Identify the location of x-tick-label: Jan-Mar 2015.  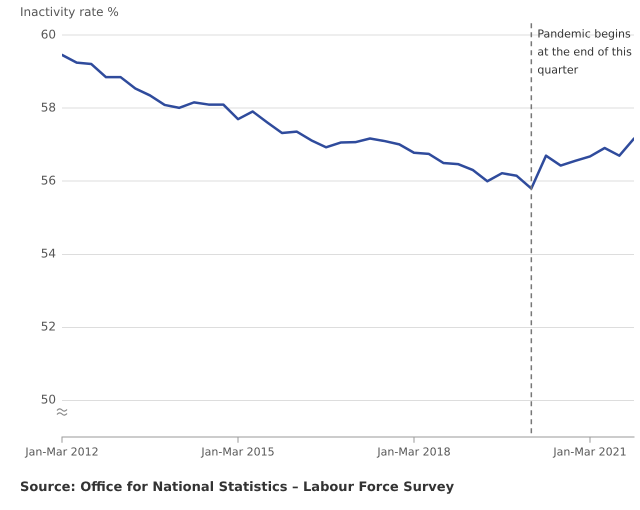
(237, 451).